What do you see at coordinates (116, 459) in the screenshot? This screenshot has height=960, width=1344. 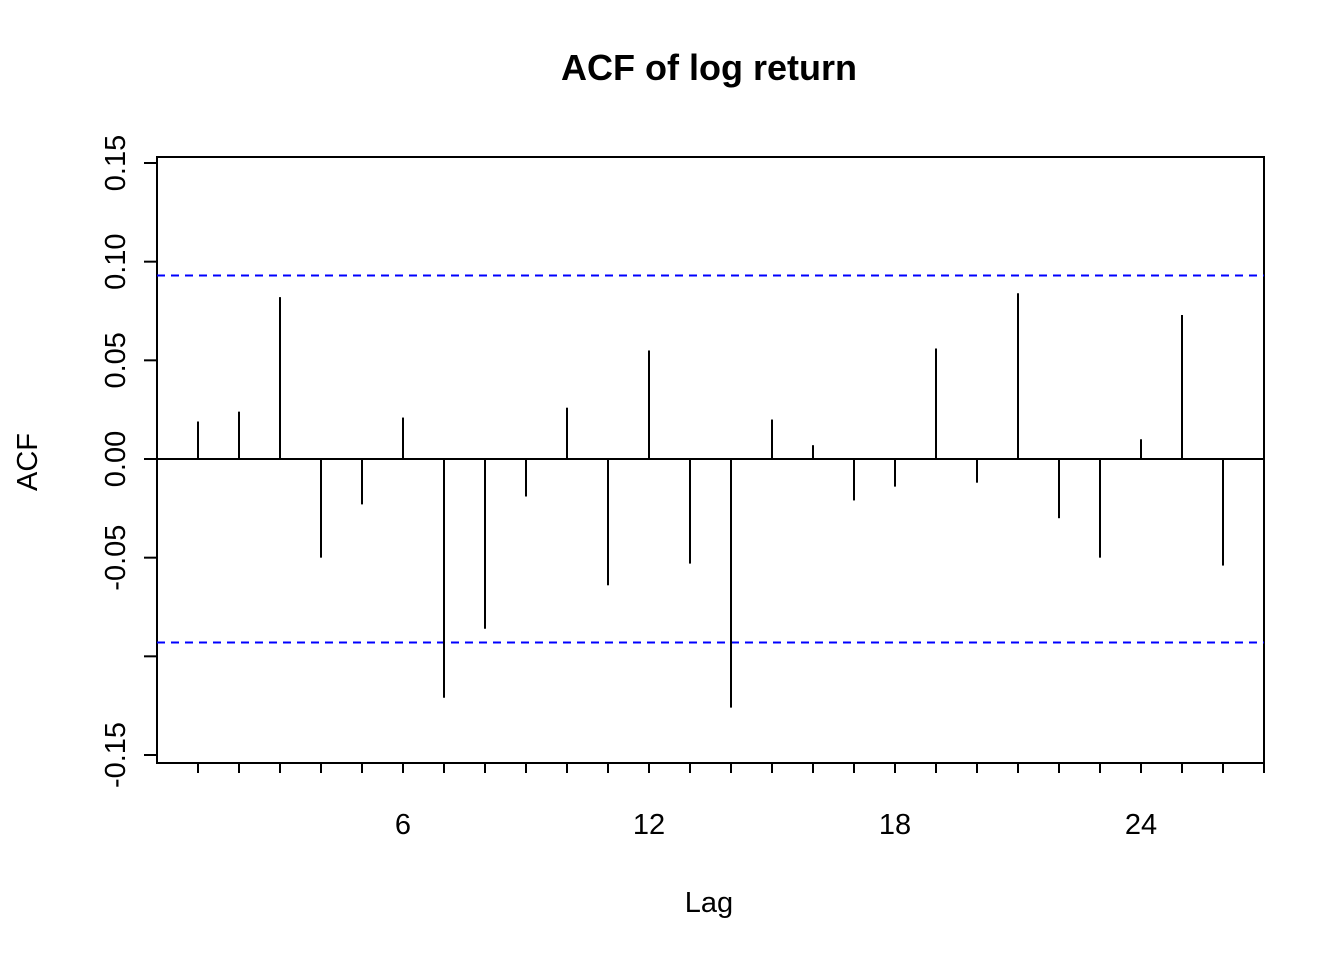 I see `y-tick-label: 0.00` at bounding box center [116, 459].